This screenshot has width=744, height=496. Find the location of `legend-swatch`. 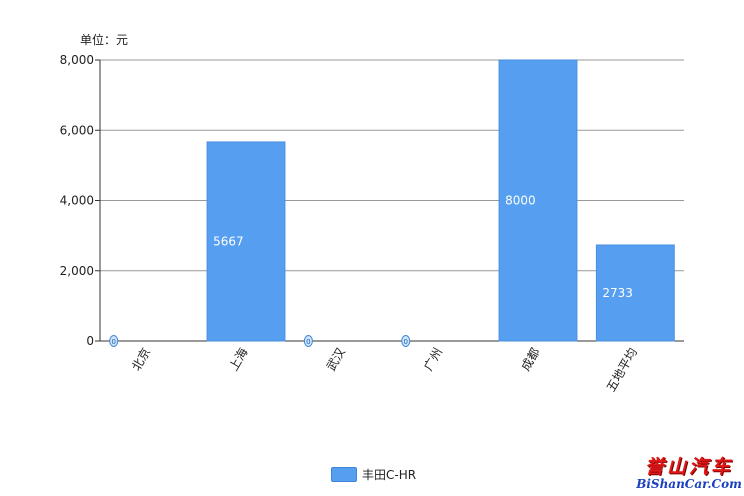

legend-swatch is located at coordinates (344, 474).